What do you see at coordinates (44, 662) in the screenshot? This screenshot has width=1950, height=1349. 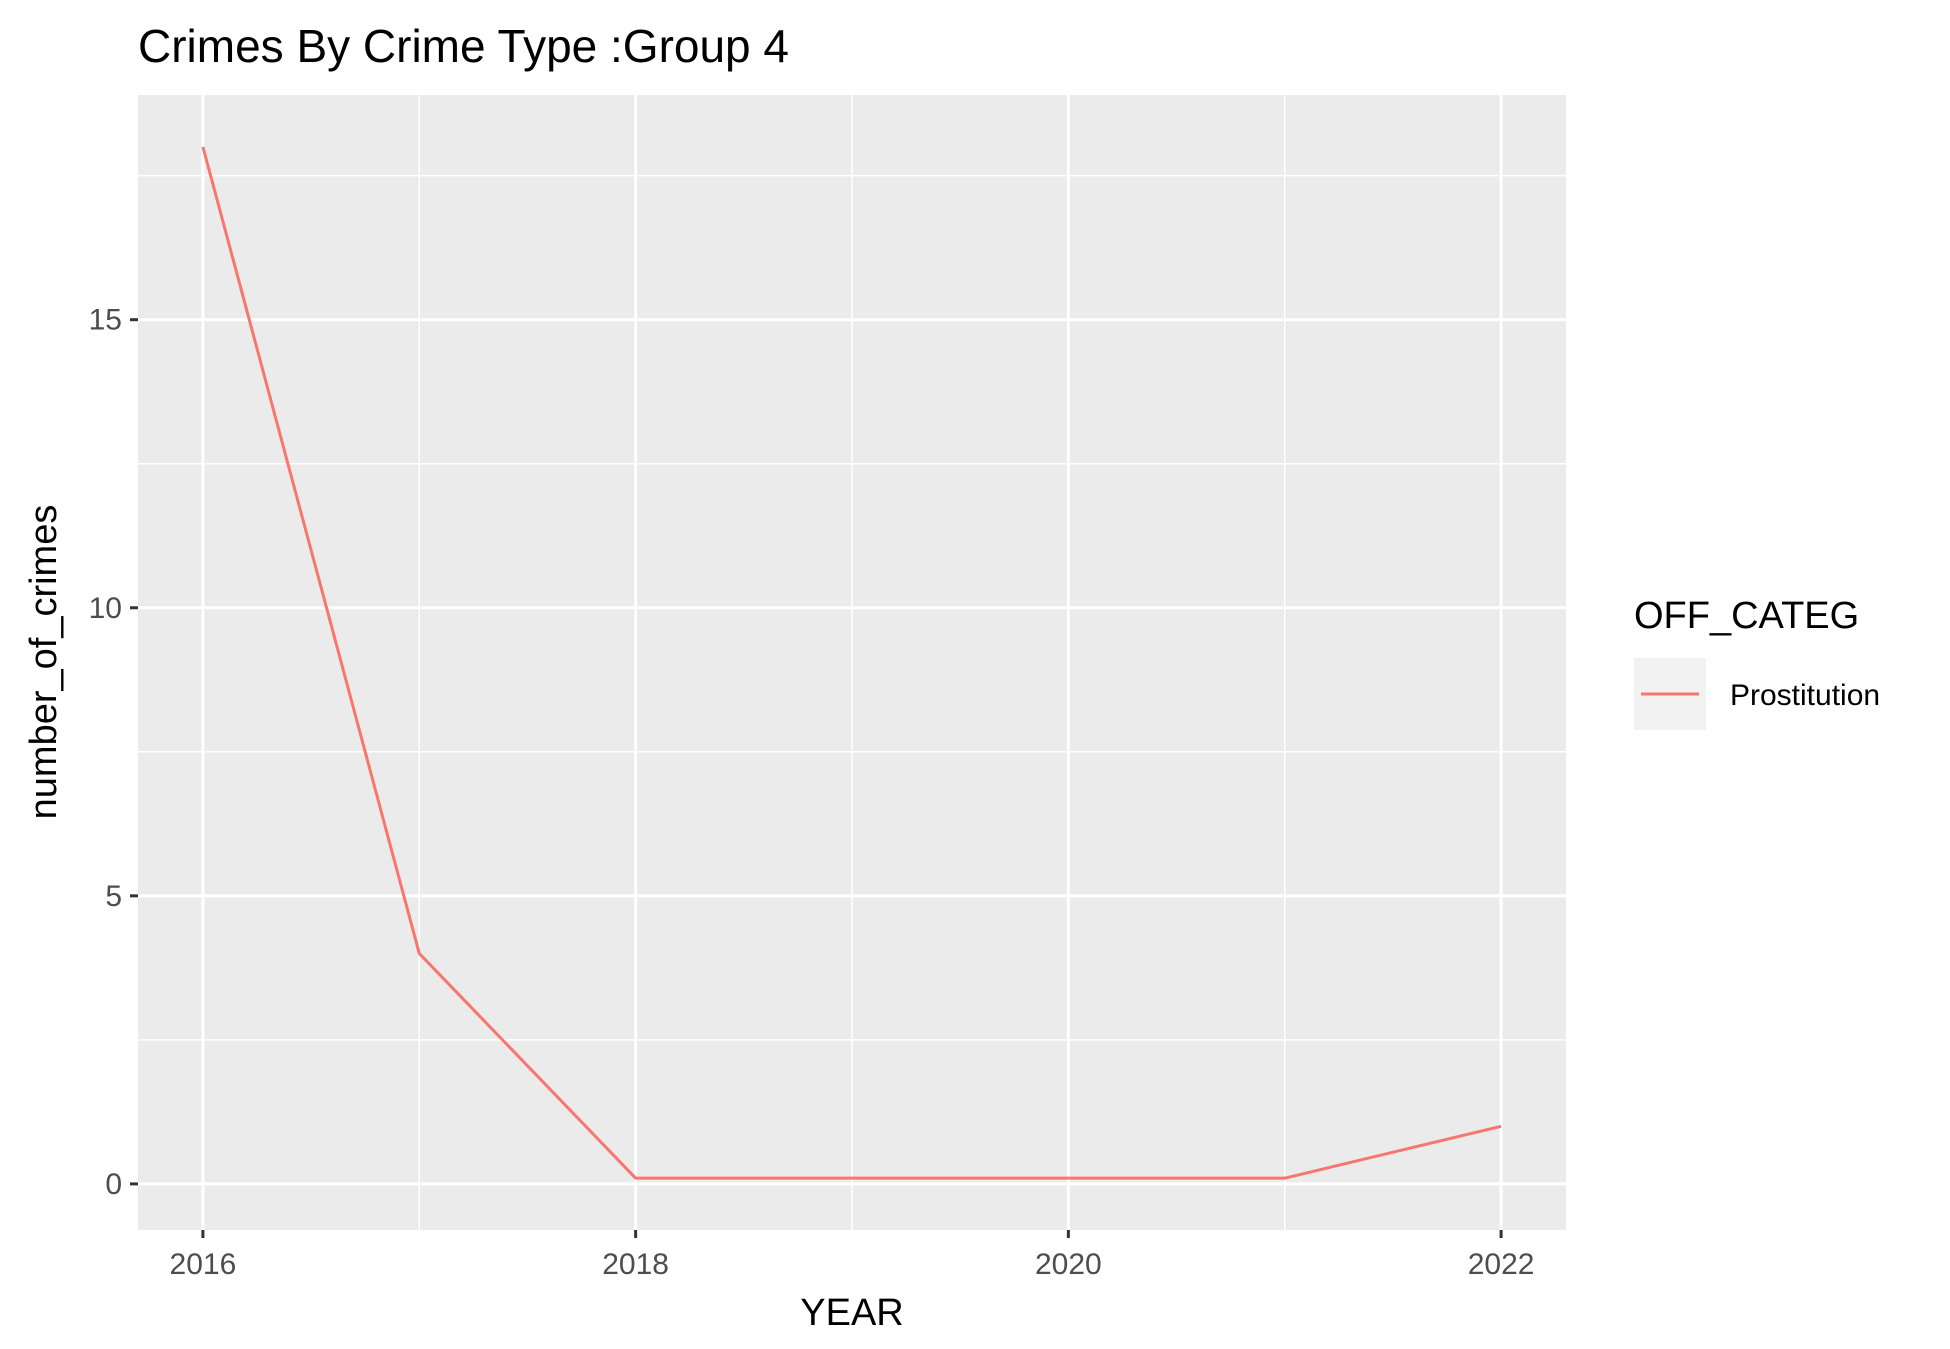 I see `y-axis-title: number_of_crimes` at bounding box center [44, 662].